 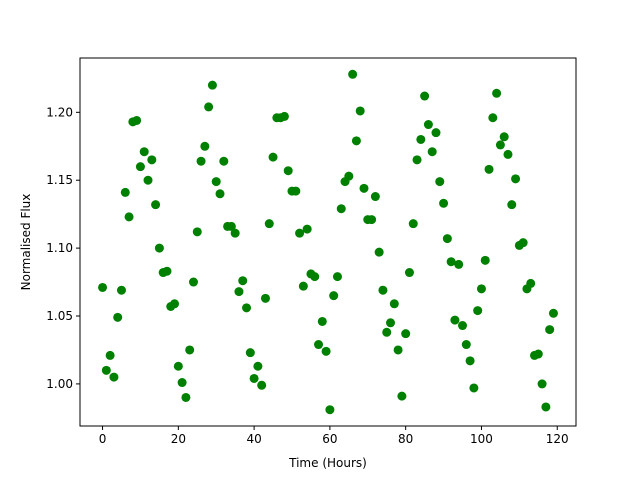 What do you see at coordinates (329, 439) in the screenshot?
I see `x-tick-label: 60` at bounding box center [329, 439].